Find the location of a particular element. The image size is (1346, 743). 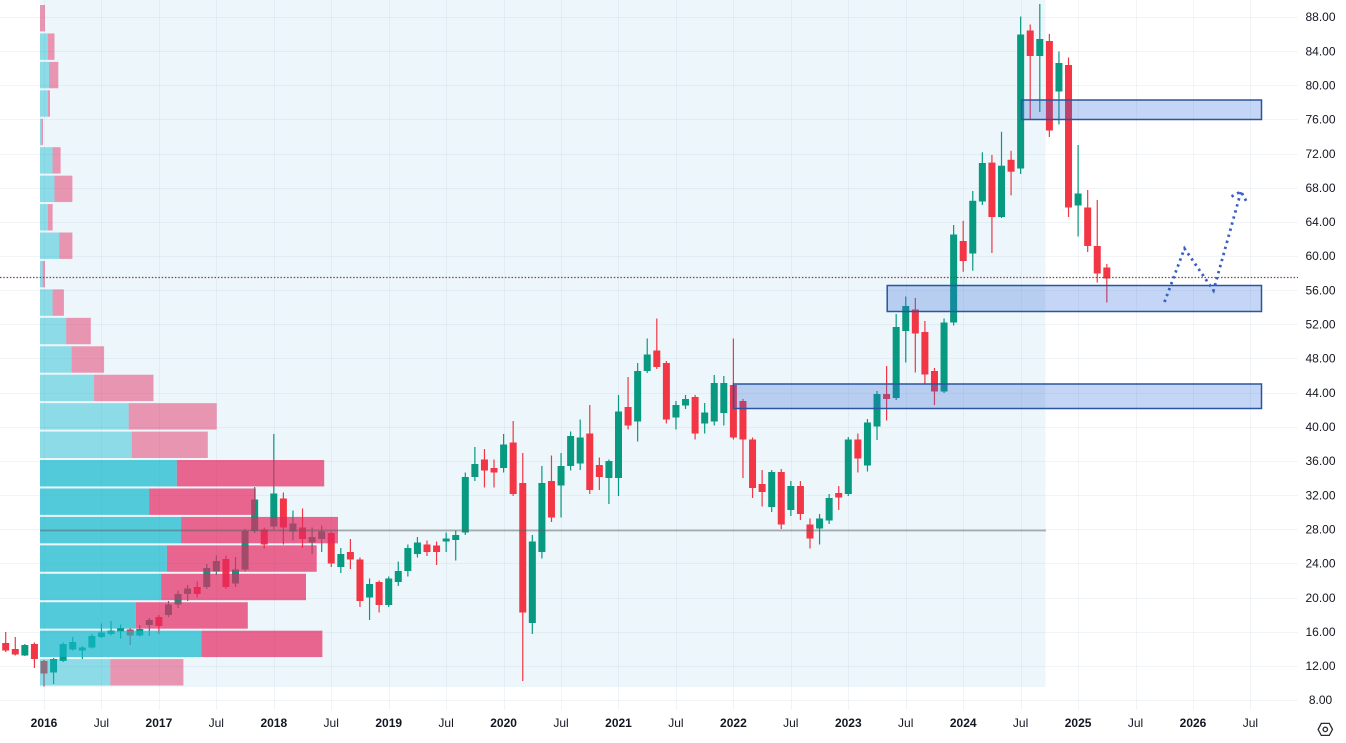

svg-text: 2020 is located at coordinates (503, 723).